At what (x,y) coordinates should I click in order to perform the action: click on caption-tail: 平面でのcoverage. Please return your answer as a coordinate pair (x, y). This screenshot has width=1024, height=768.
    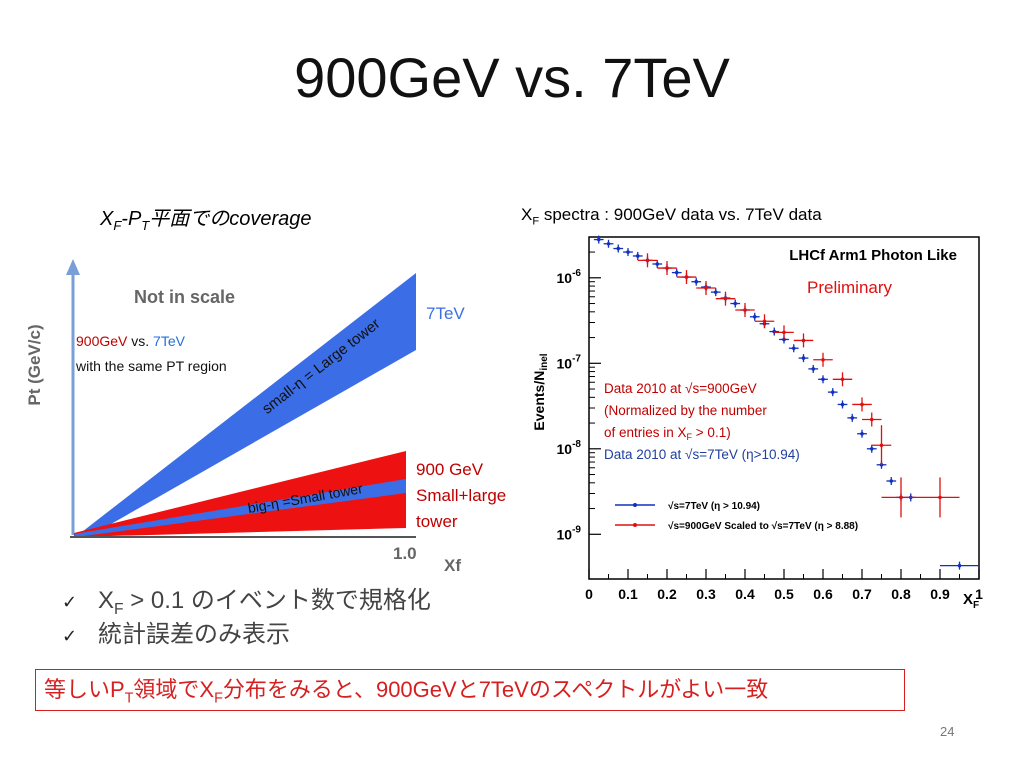
    Looking at the image, I should click on (230, 219).